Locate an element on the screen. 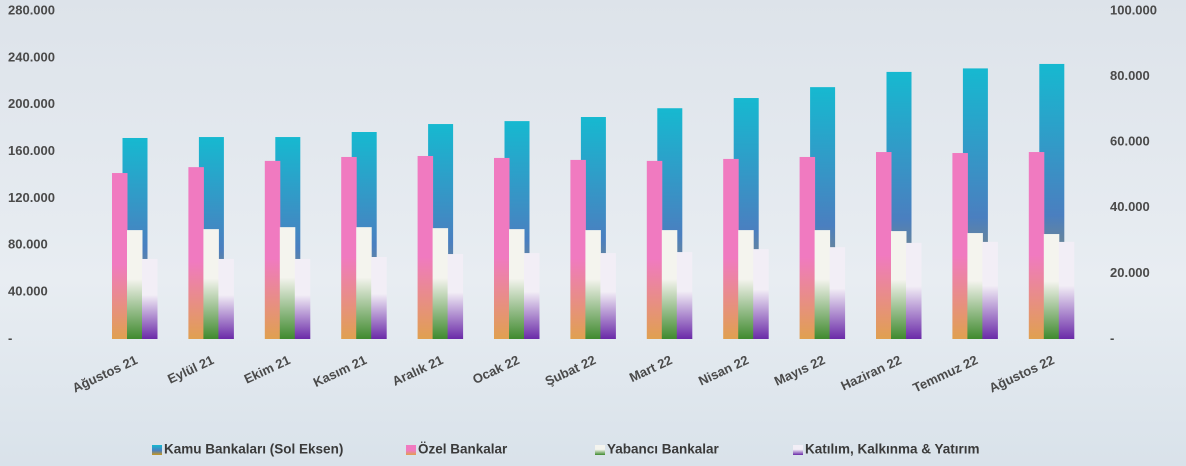  y-tick-label: 120.000 is located at coordinates (31, 197).